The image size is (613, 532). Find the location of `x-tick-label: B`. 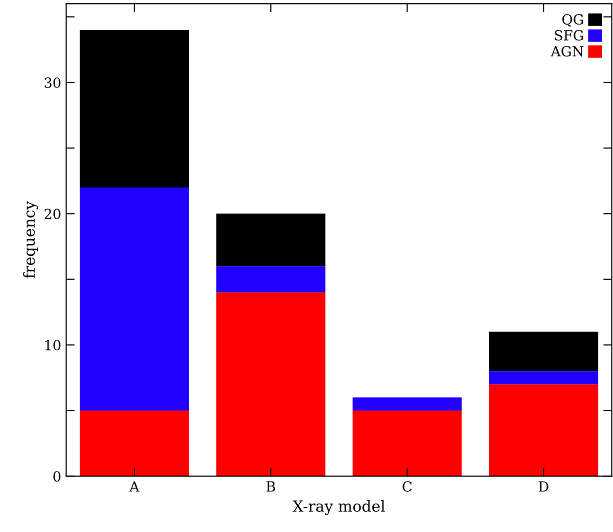

x-tick-label: B is located at coordinates (271, 486).